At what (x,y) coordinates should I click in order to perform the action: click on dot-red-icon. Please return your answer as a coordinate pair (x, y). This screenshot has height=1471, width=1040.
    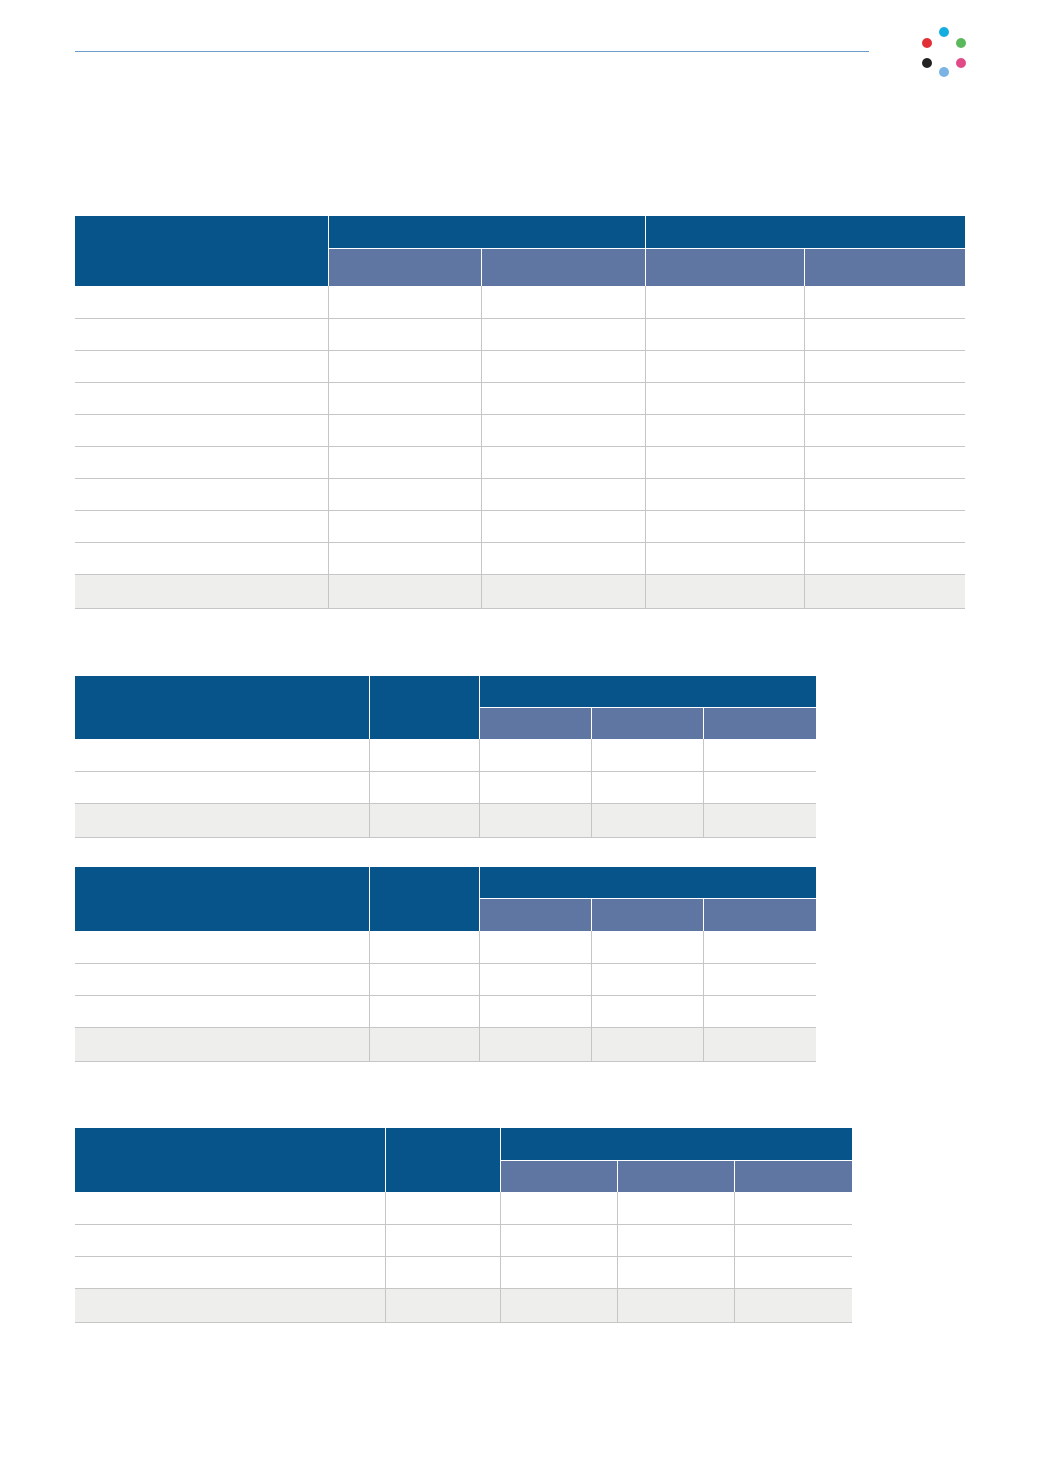
    Looking at the image, I should click on (927, 43).